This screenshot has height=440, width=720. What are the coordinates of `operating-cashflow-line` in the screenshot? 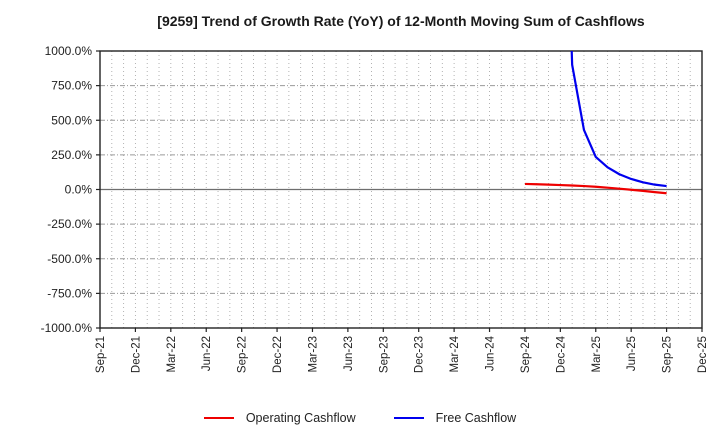 It's located at (595, 188).